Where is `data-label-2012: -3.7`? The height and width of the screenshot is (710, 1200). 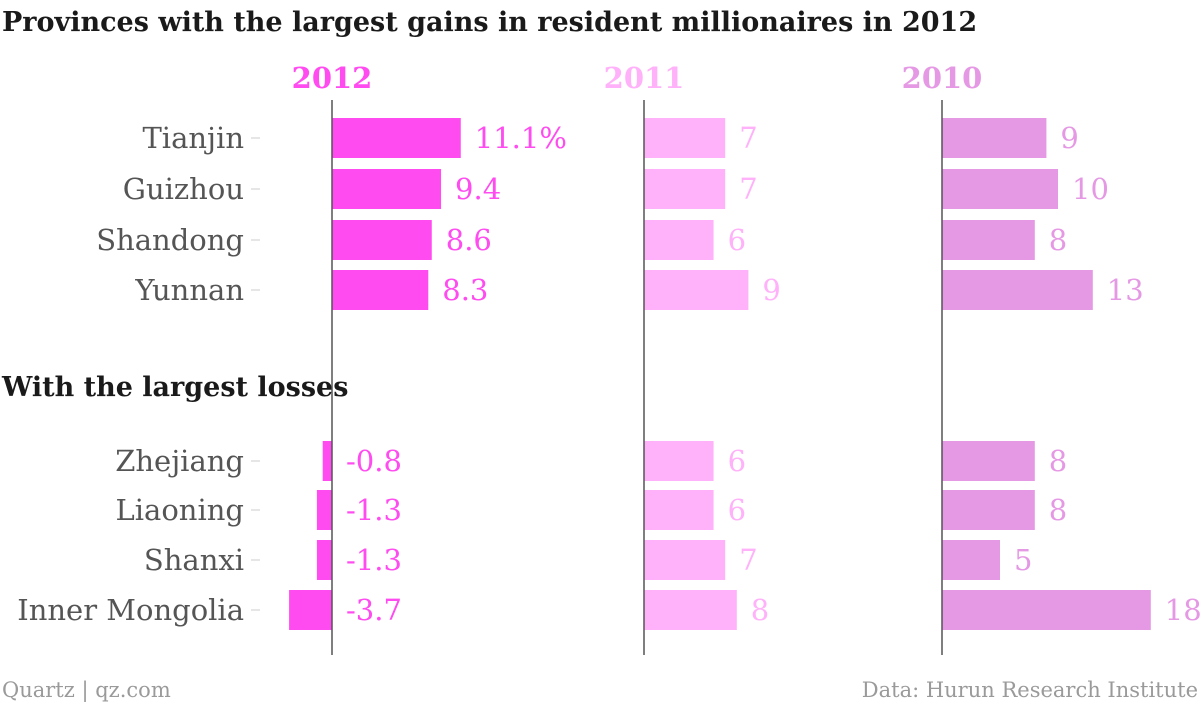
data-label-2012: -3.7 is located at coordinates (374, 610).